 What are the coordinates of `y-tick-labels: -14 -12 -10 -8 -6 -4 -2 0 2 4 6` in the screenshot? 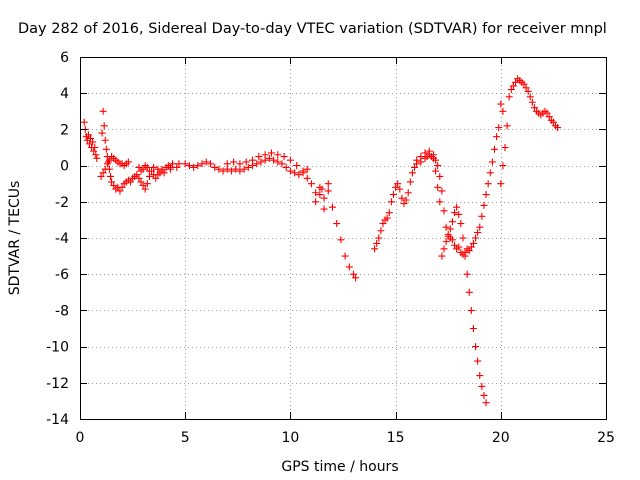 It's located at (57, 239).